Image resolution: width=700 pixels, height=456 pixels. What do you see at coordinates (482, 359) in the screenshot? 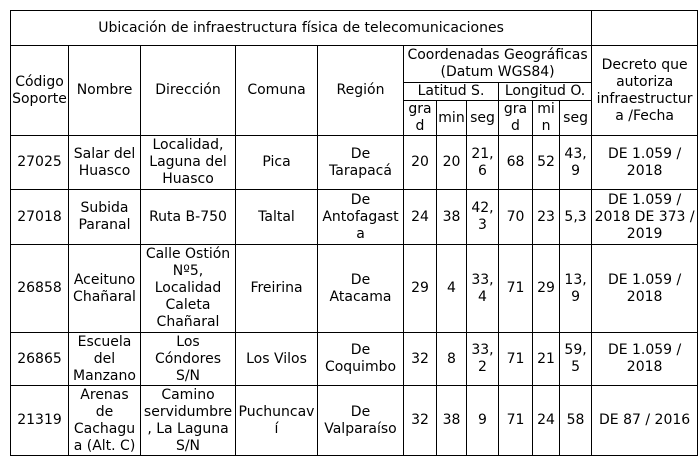
I see `data-cell: 33,2` at bounding box center [482, 359].